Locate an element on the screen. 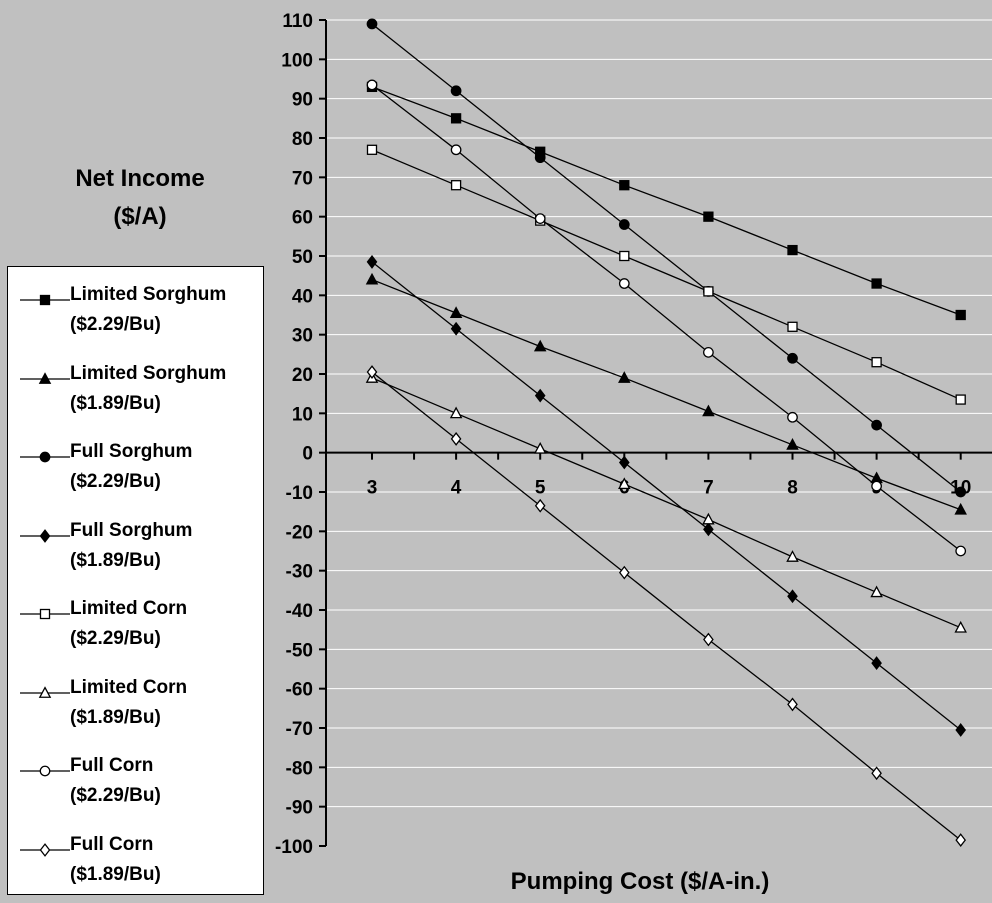  y-tick-label: -80 is located at coordinates (299, 768).